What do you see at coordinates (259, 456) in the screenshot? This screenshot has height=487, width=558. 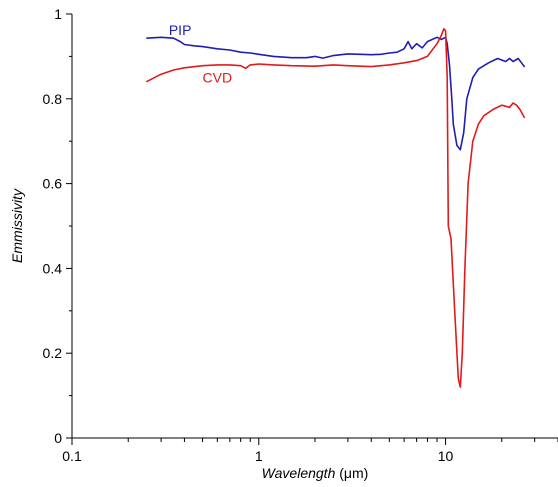 I see `x-tick-label: 1` at bounding box center [259, 456].